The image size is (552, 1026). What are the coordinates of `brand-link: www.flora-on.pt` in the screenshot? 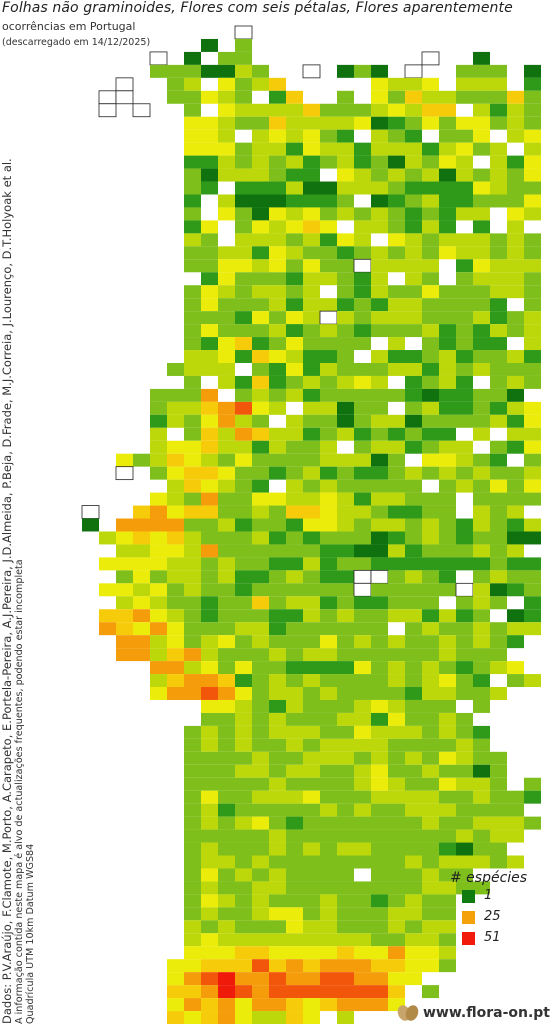 It's located at (473, 1013).